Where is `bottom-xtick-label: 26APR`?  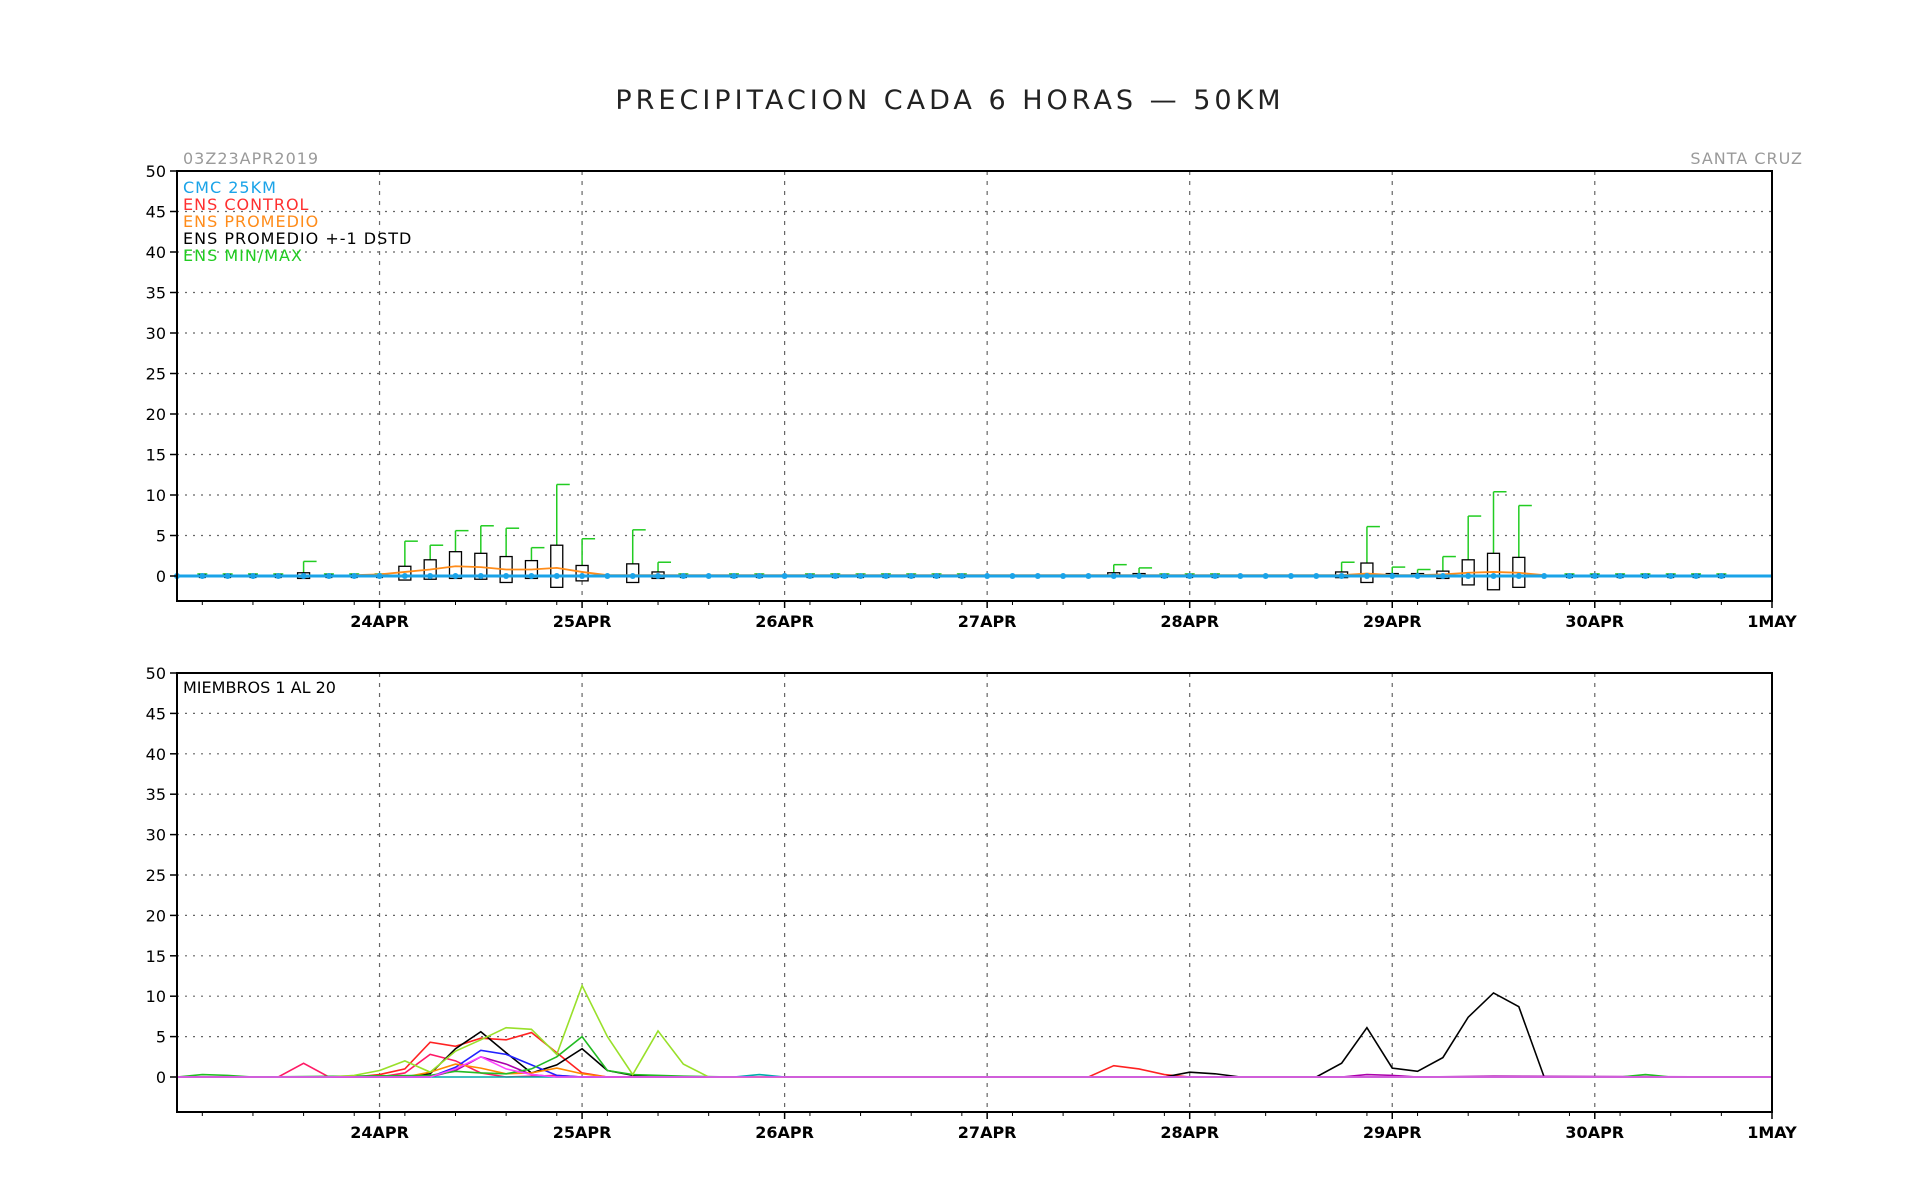 bottom-xtick-label: 26APR is located at coordinates (784, 1132).